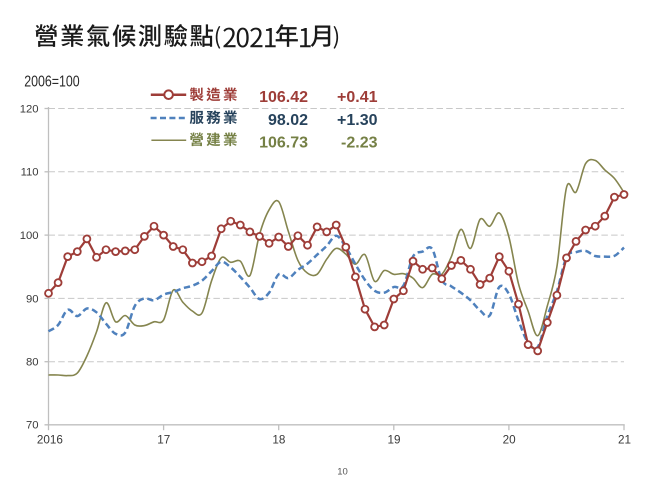 Image resolution: width=656 pixels, height=492 pixels. Describe the element at coordinates (278, 439) in the screenshot. I see `svg-text: 18` at that location.